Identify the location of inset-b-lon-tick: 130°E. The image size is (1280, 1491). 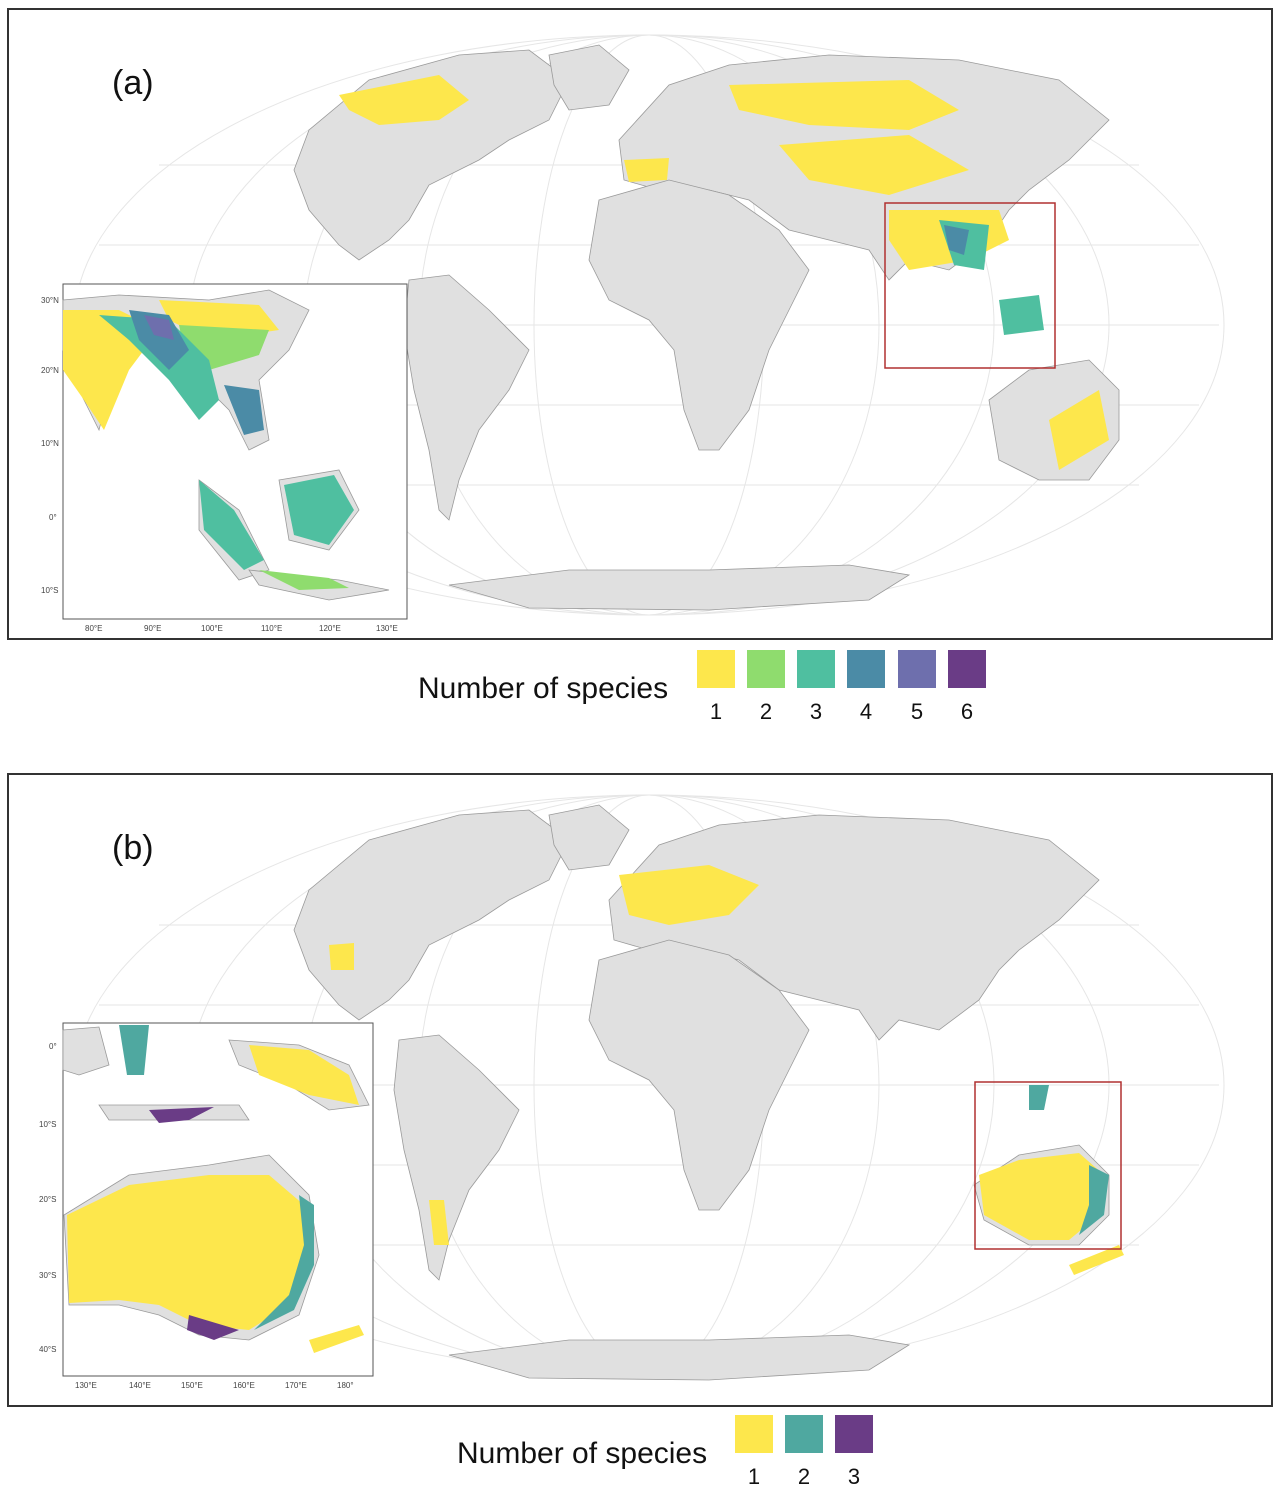
(86, 1385).